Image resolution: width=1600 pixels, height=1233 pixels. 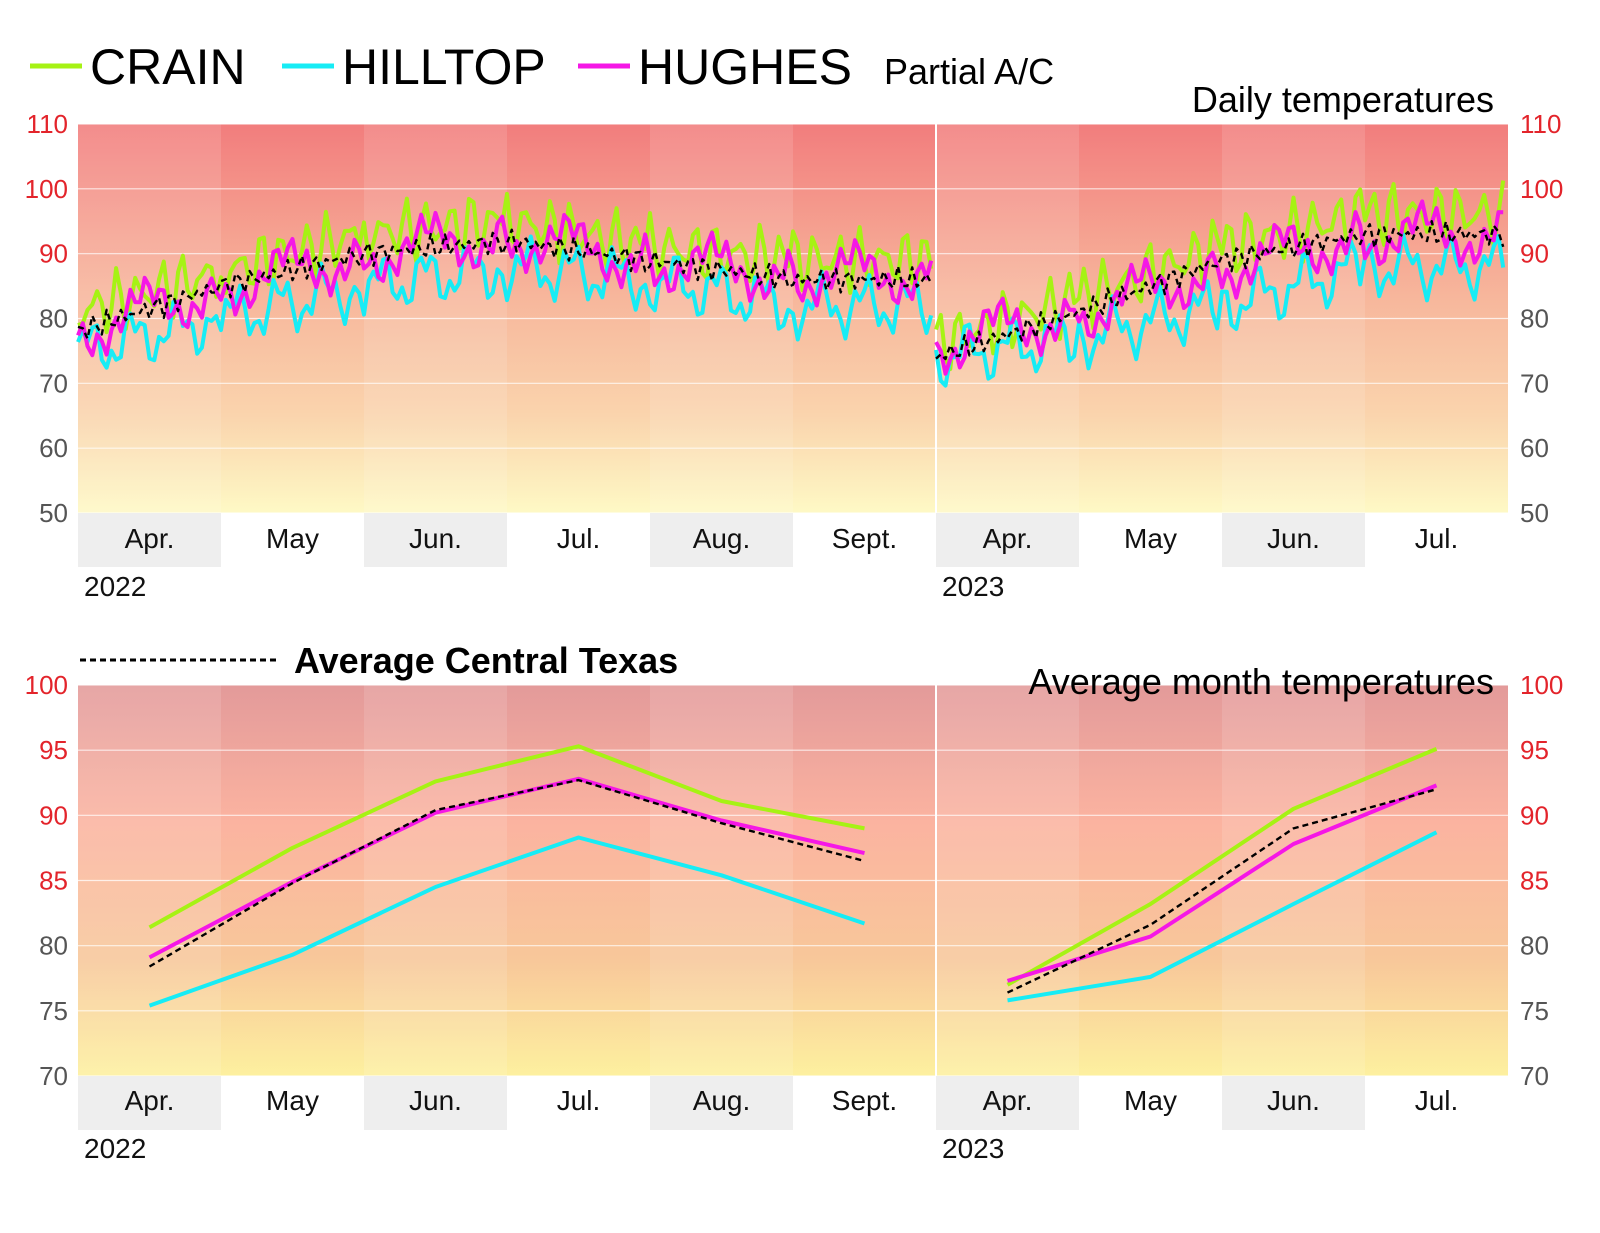 I want to click on y-tick-left: 75, so click(x=53, y=1011).